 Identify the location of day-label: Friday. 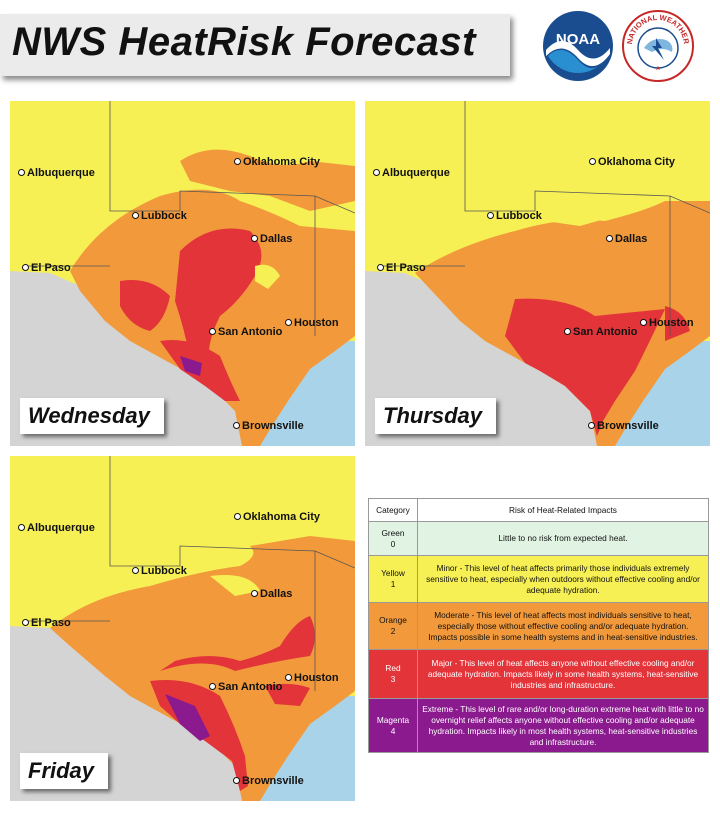
(64, 771).